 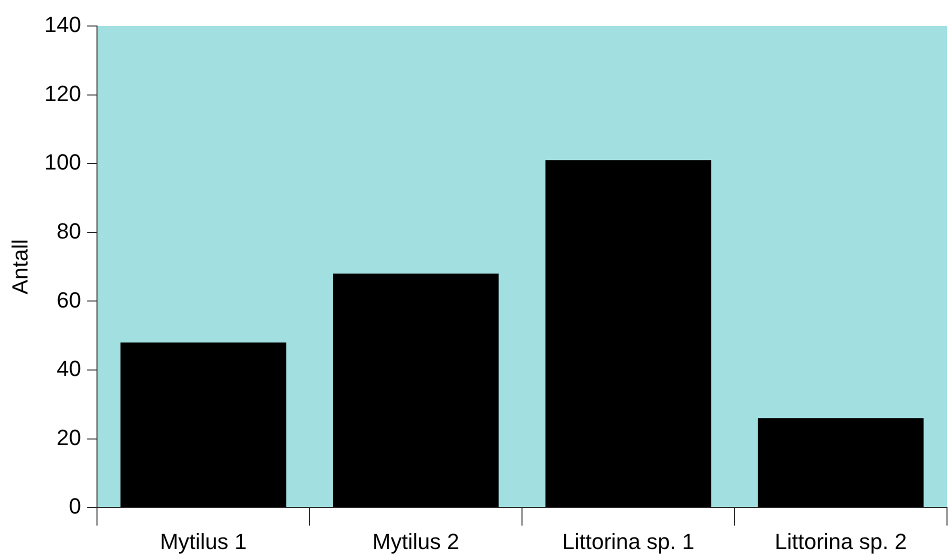 I want to click on y-tick-label: 140, so click(x=63, y=25).